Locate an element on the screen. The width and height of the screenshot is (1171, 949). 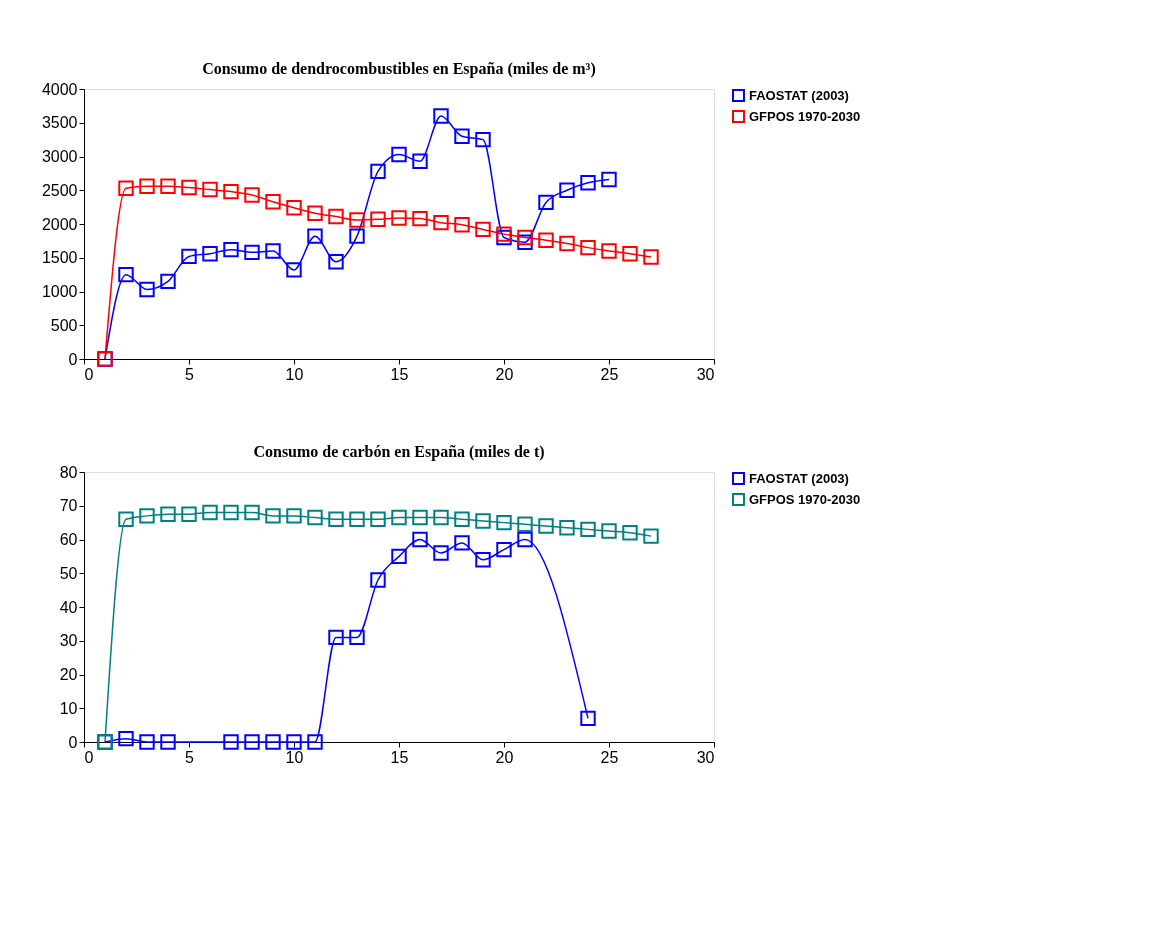
y-tick-label: 500 is located at coordinates (64, 325).